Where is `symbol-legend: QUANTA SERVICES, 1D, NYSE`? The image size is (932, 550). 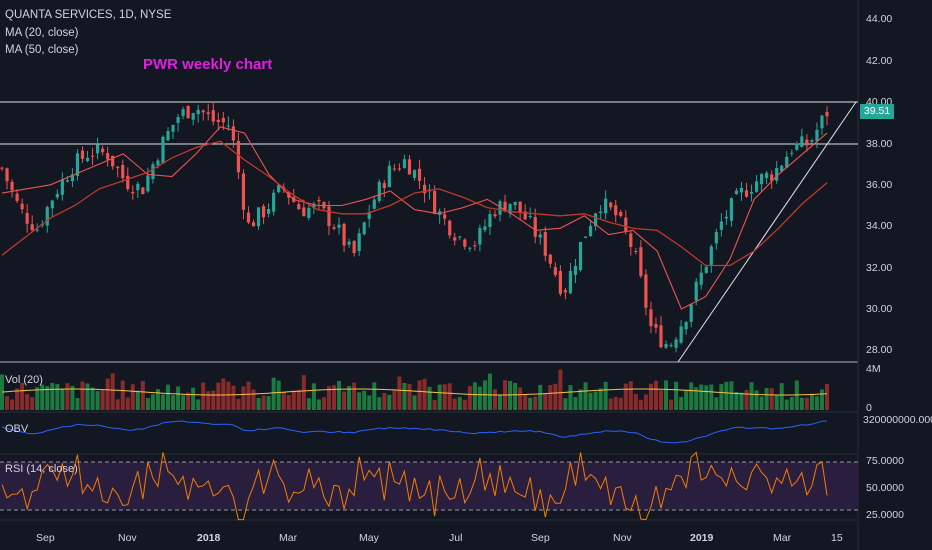
symbol-legend: QUANTA SERVICES, 1D, NYSE is located at coordinates (88, 15).